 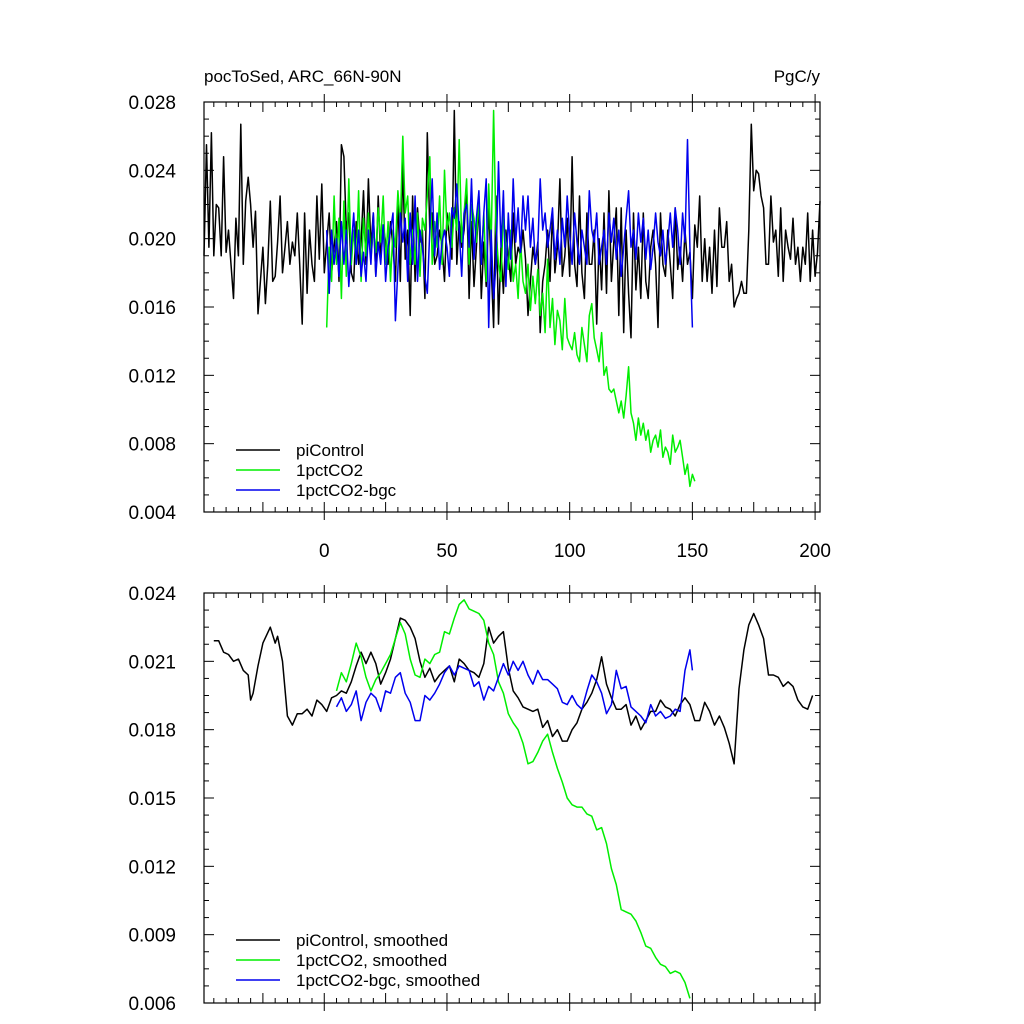 What do you see at coordinates (693, 551) in the screenshot?
I see `x-tick-label: 150` at bounding box center [693, 551].